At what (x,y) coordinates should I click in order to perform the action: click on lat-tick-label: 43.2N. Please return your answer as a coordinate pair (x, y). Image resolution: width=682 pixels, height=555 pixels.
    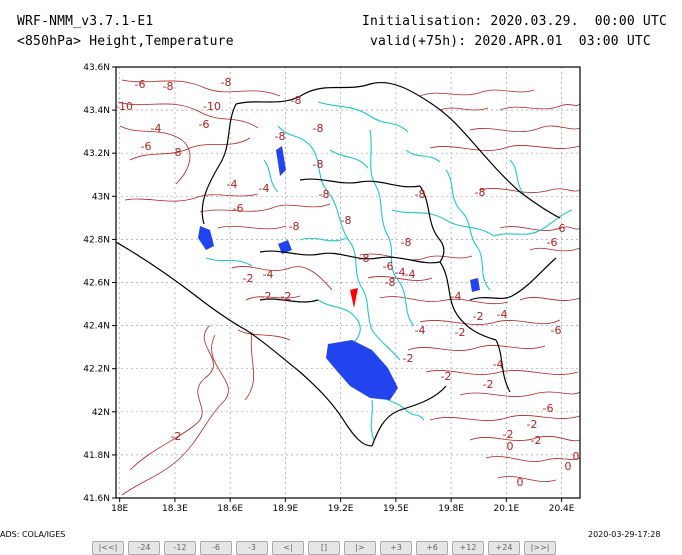
    Looking at the image, I should click on (96, 154).